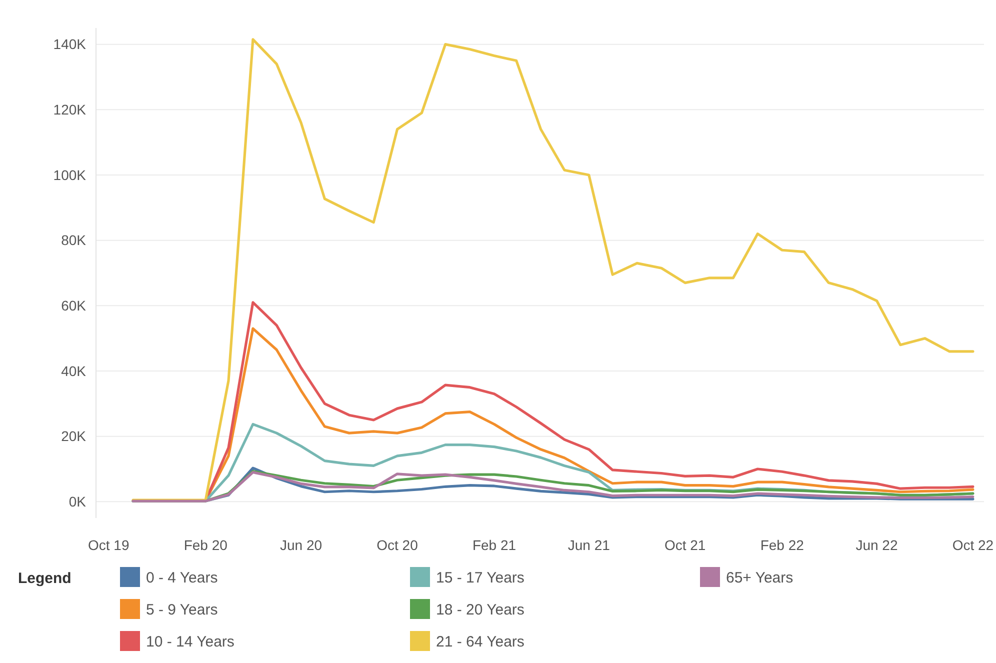  I want to click on x-tick-label: Feb 21, so click(494, 545).